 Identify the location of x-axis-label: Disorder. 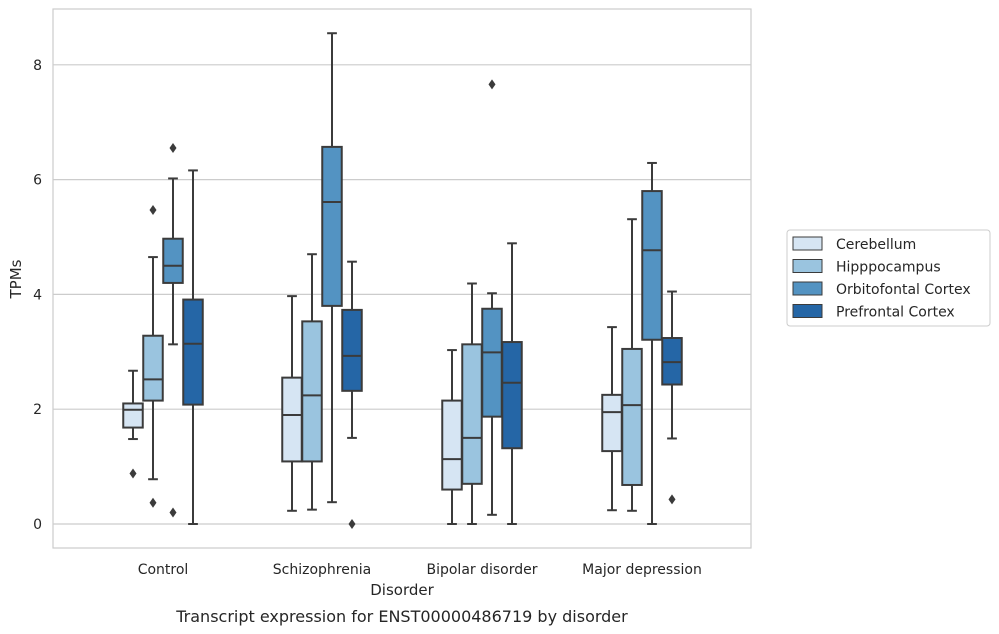
(402, 590).